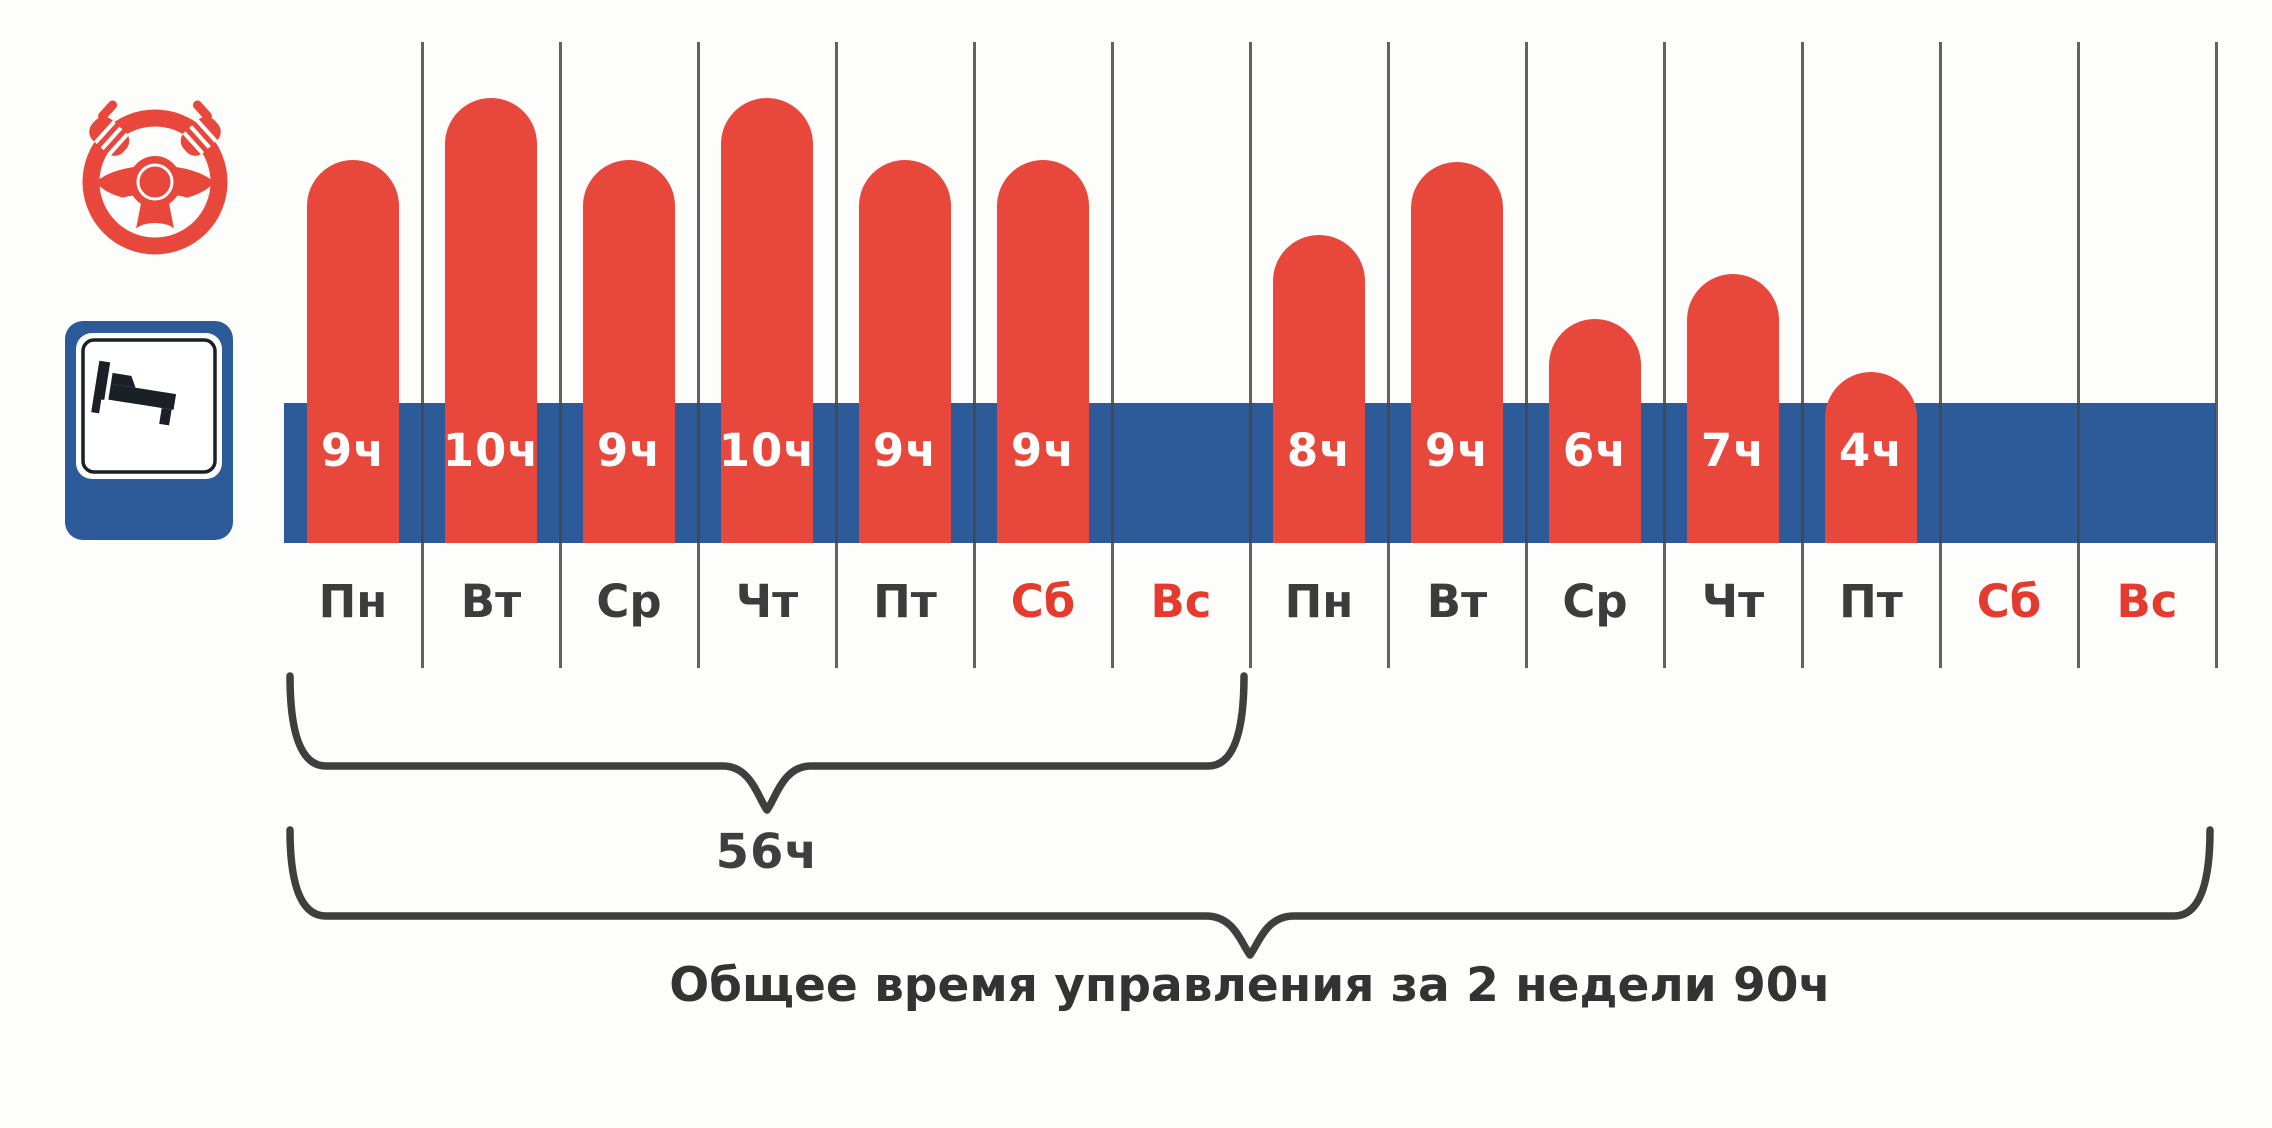  What do you see at coordinates (767, 601) in the screenshot?
I see `day-label-week1-Чт: Чт` at bounding box center [767, 601].